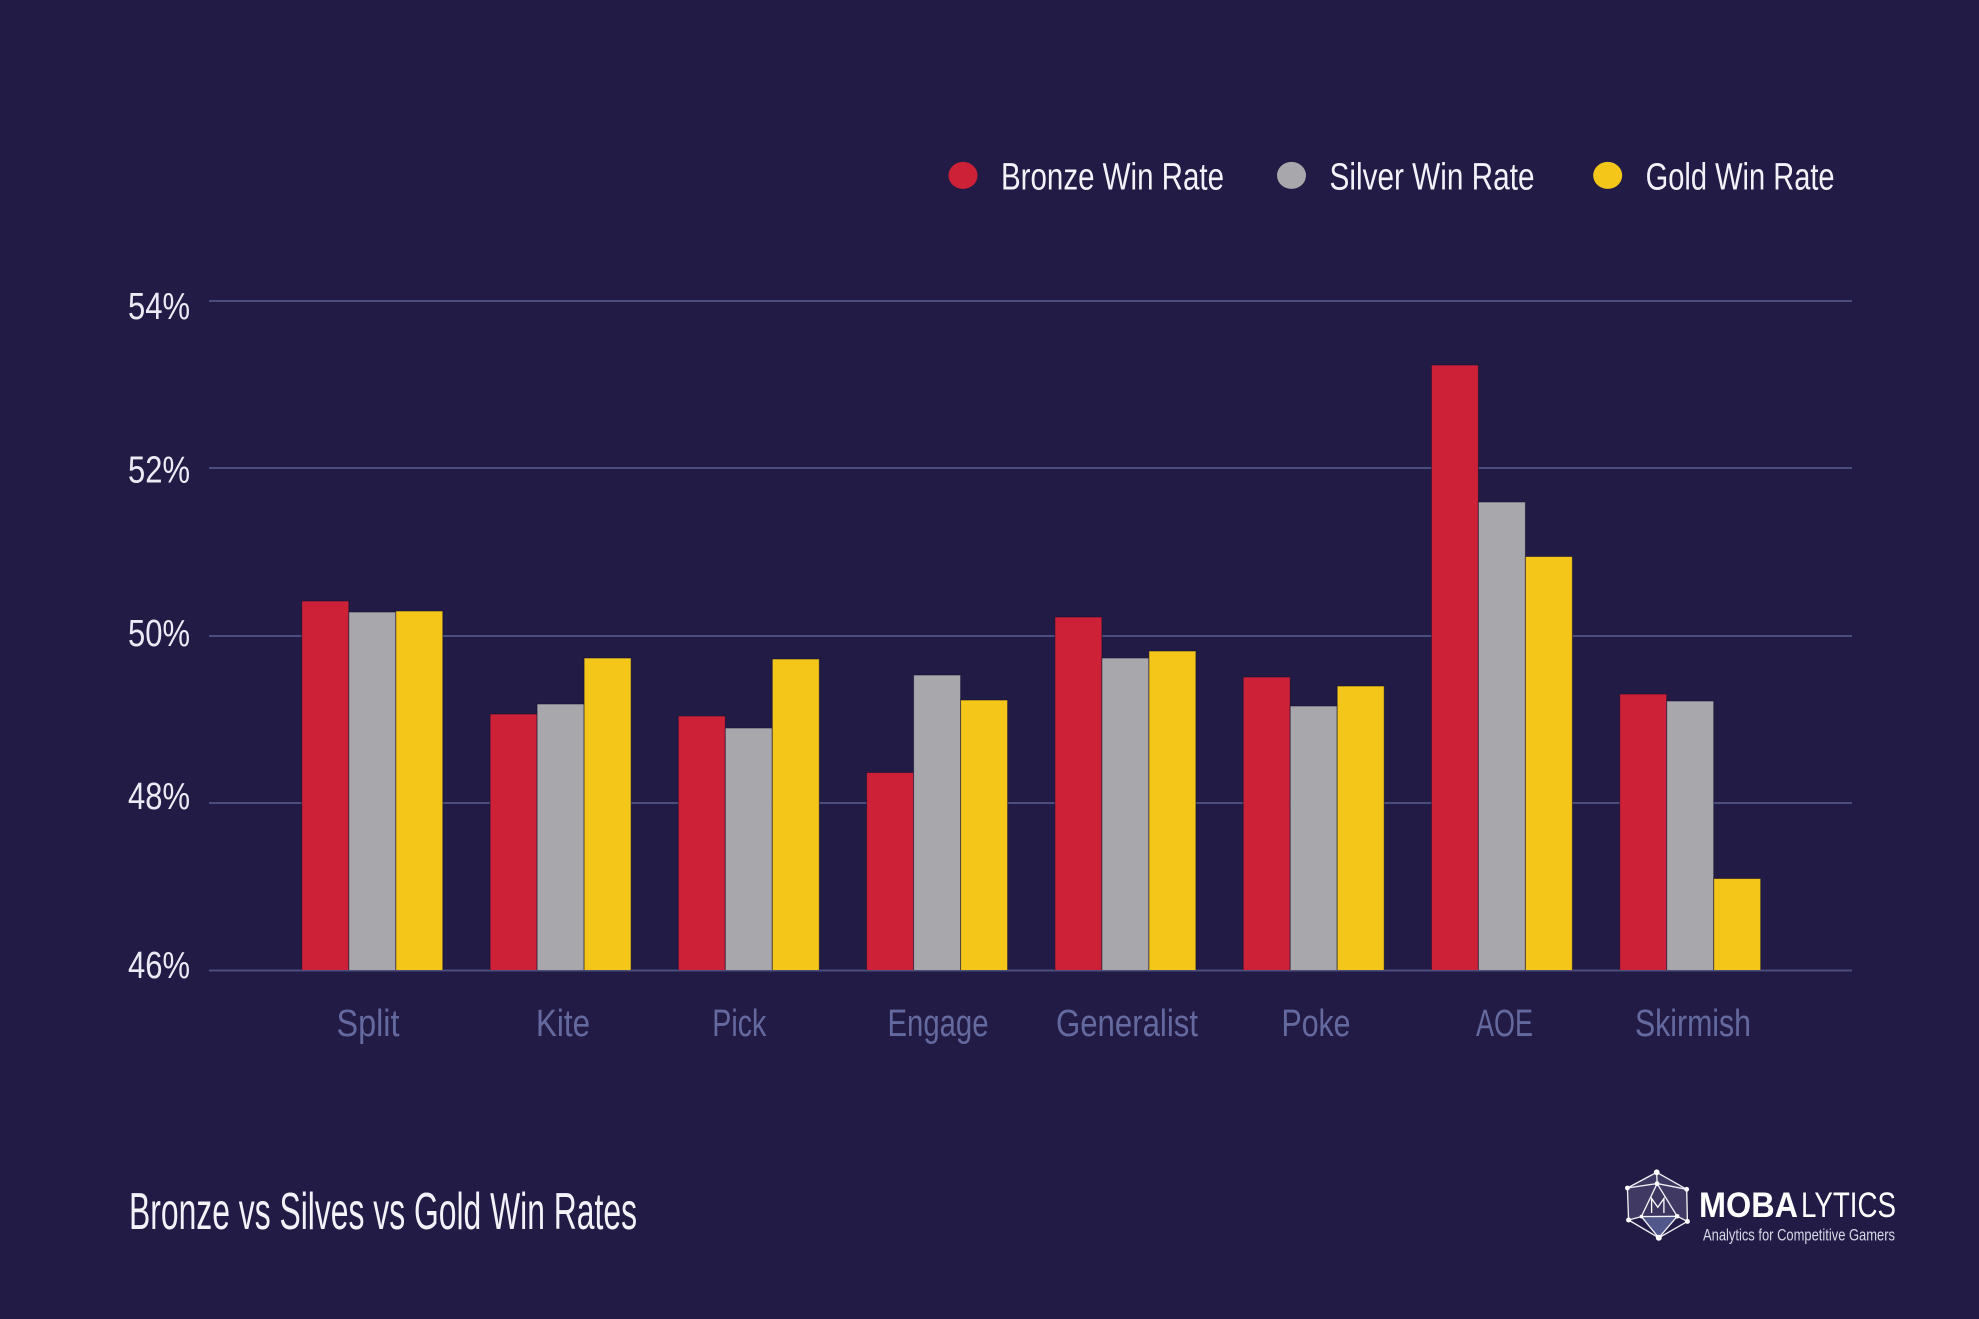 The image size is (1979, 1319). What do you see at coordinates (1848, 1205) in the screenshot?
I see `svg-text: LYTICS` at bounding box center [1848, 1205].